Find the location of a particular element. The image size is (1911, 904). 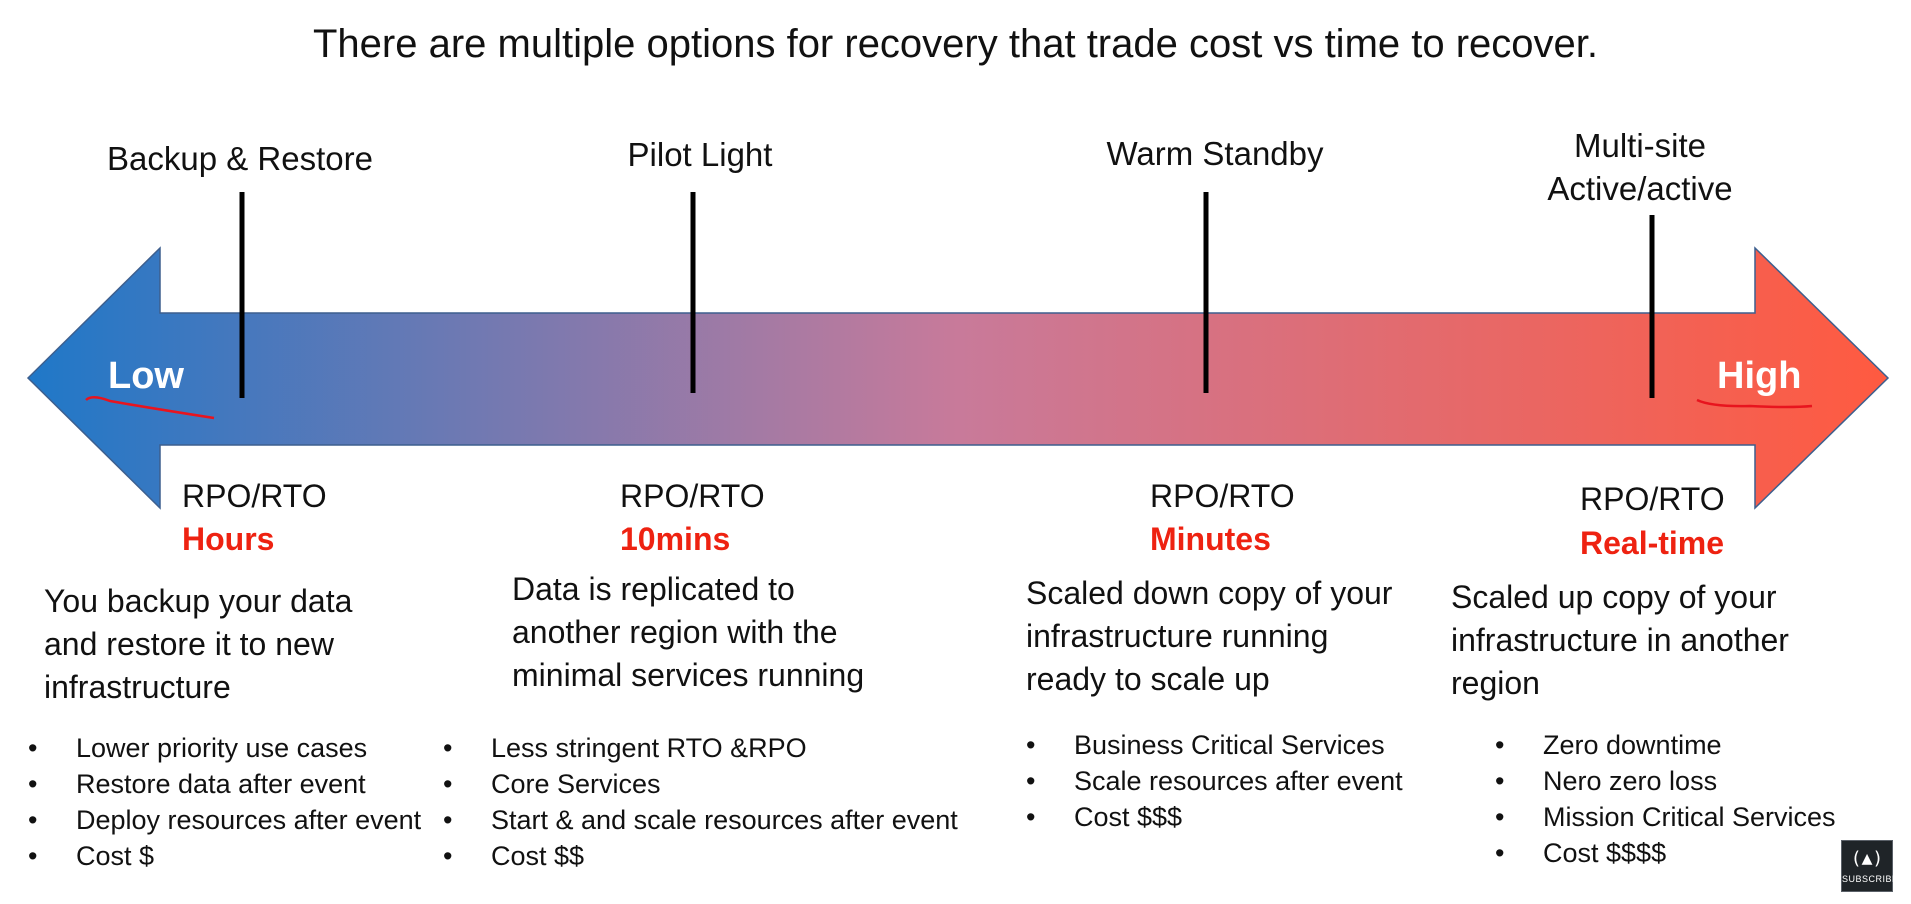

list-item: Cost $ is located at coordinates (224, 856).